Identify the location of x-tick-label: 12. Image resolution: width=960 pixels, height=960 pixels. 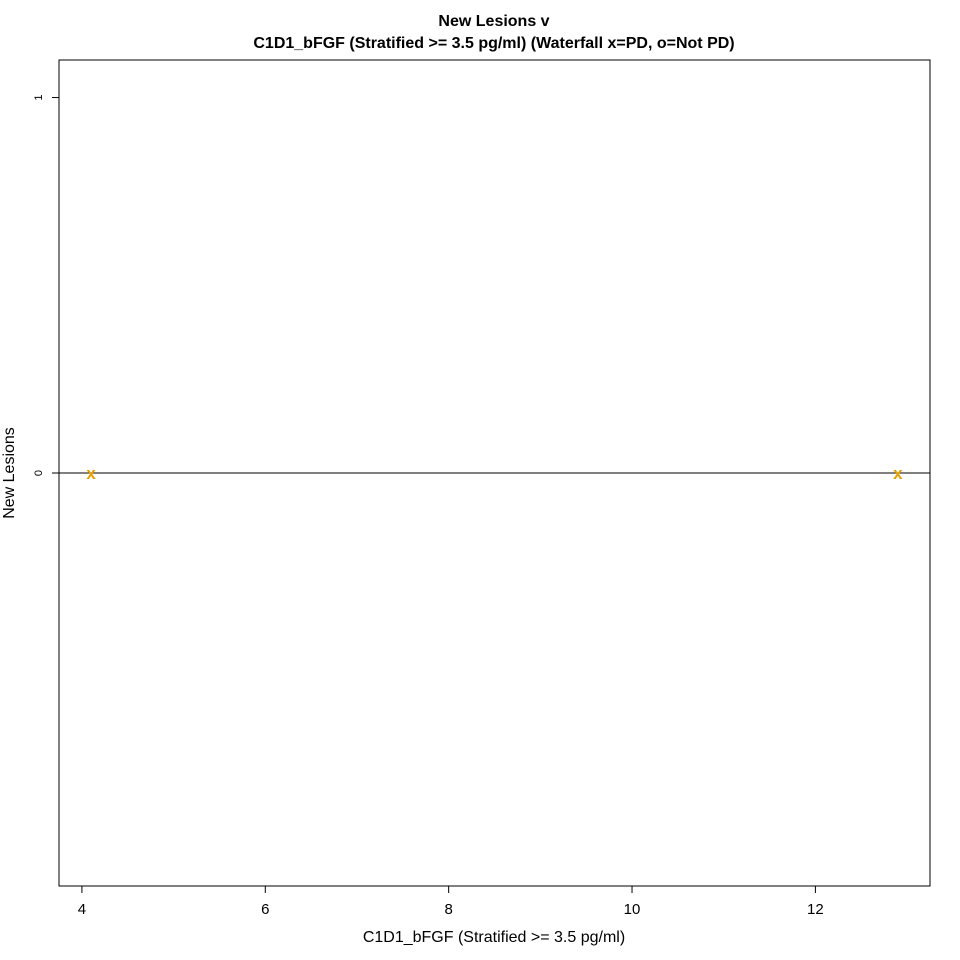
(815, 909).